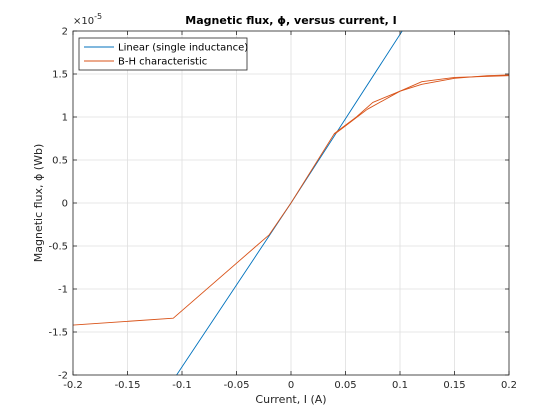  What do you see at coordinates (509, 385) in the screenshot?
I see `x-tick-label: 0.2` at bounding box center [509, 385].